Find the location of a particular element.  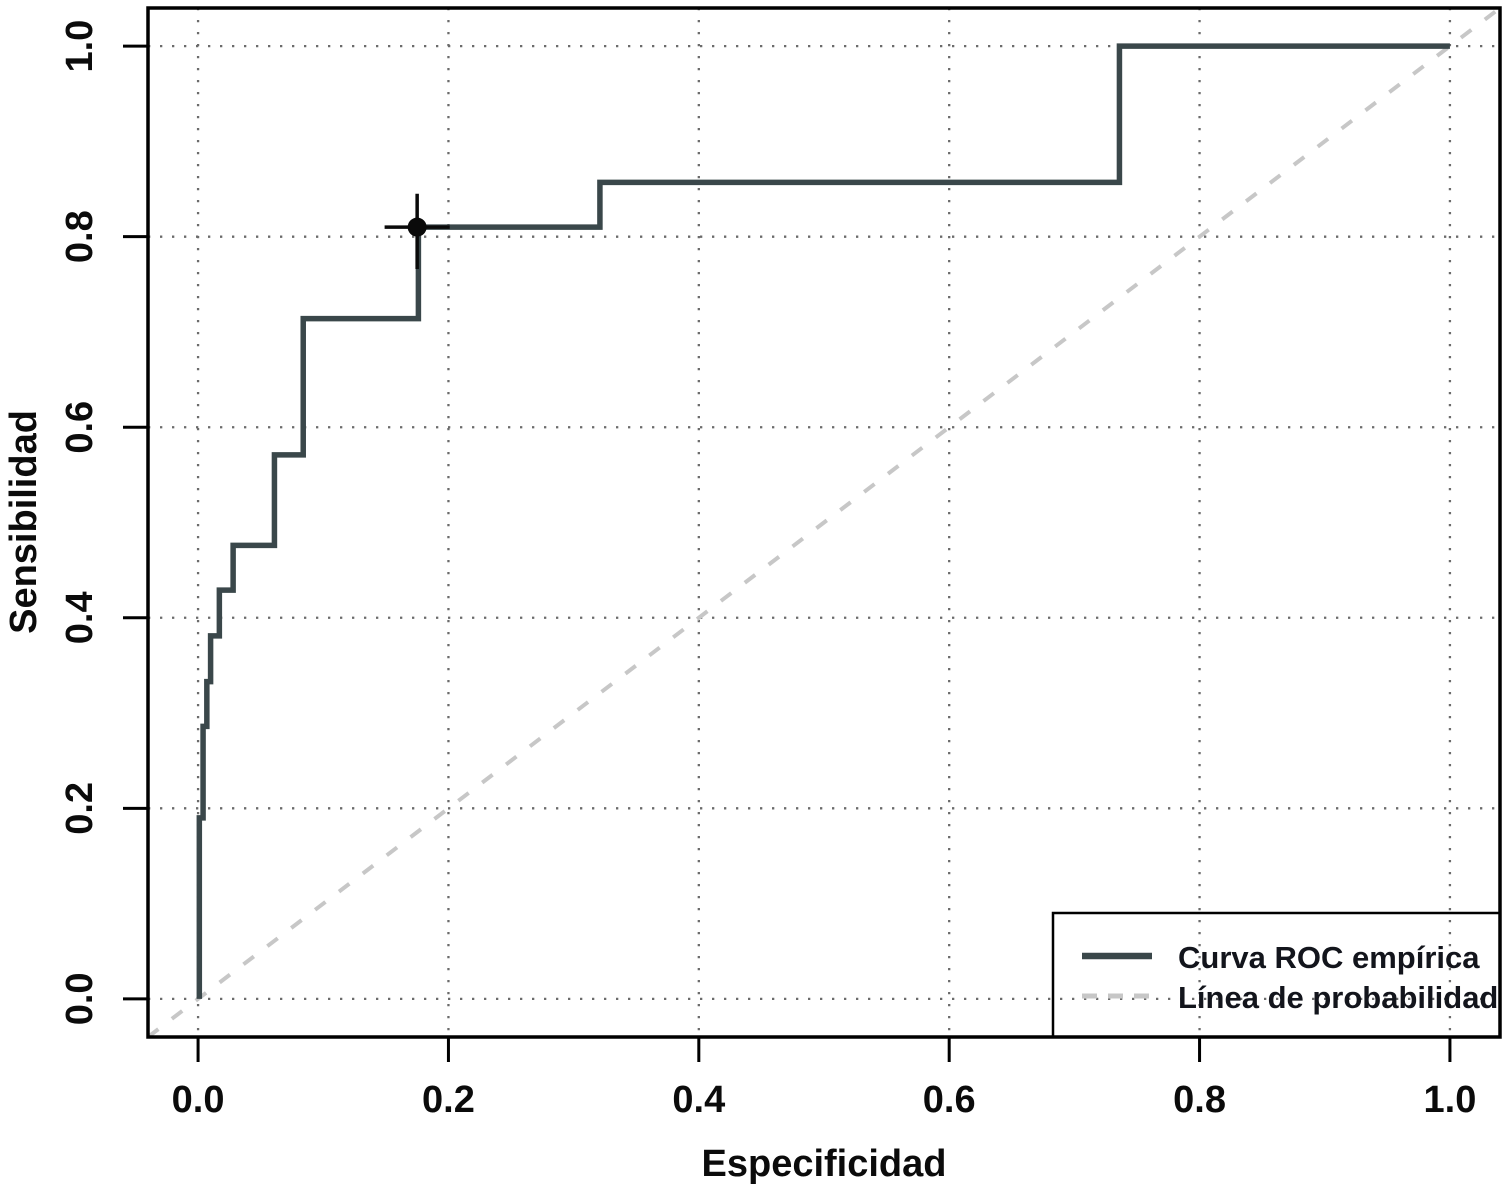

y-tick-label: 0.8 is located at coordinates (80, 236).